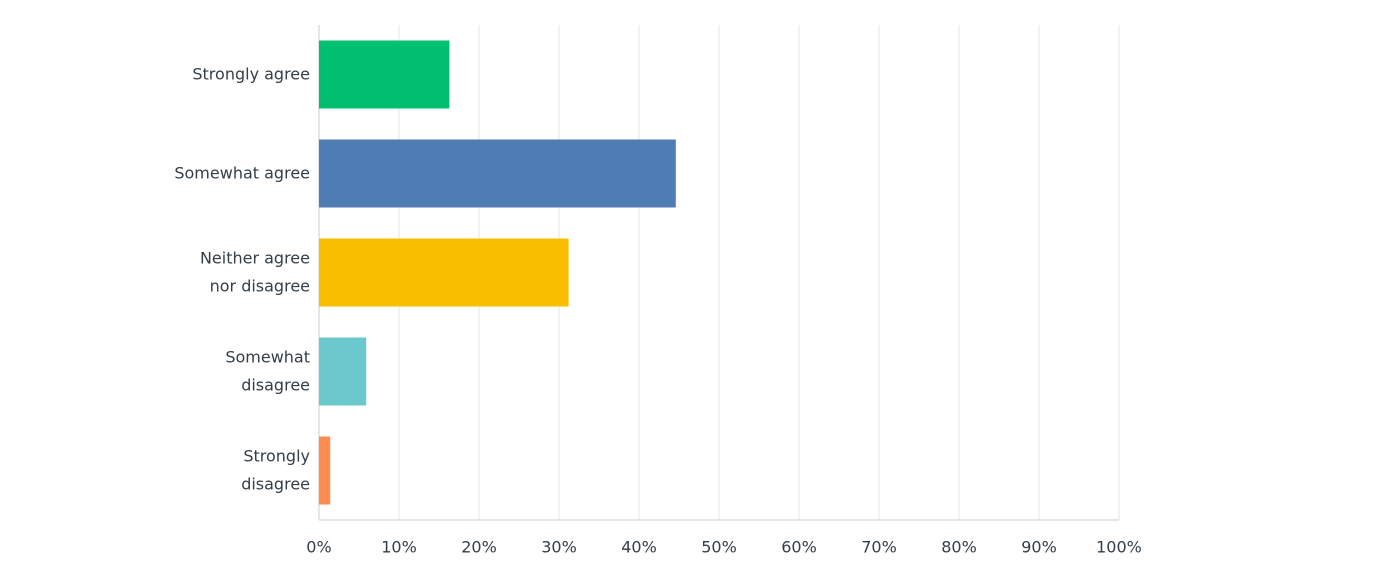 This screenshot has width=1395, height=575. What do you see at coordinates (879, 547) in the screenshot?
I see `x-tick-label: 70%` at bounding box center [879, 547].